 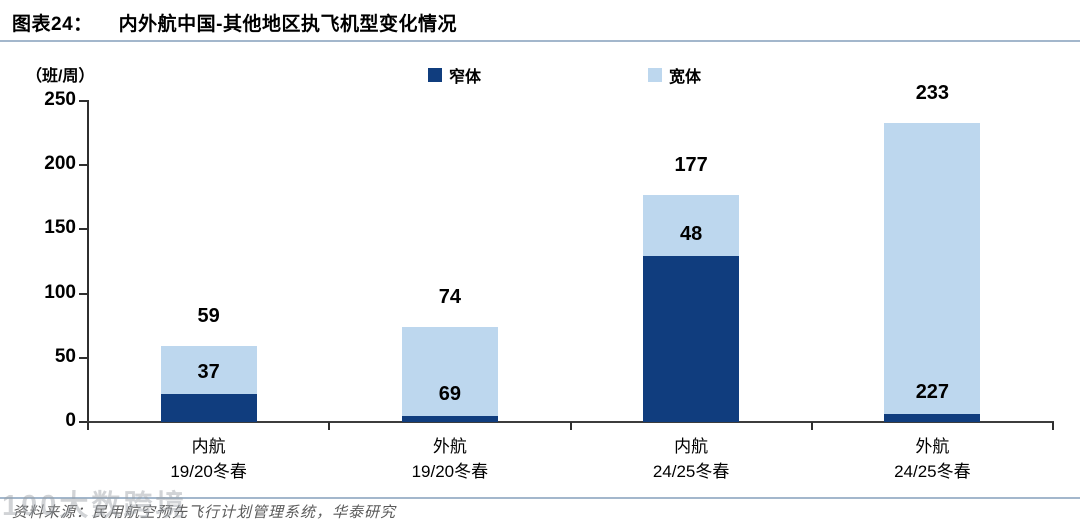 What do you see at coordinates (449, 296) in the screenshot?
I see `bar-total-label: 74` at bounding box center [449, 296].